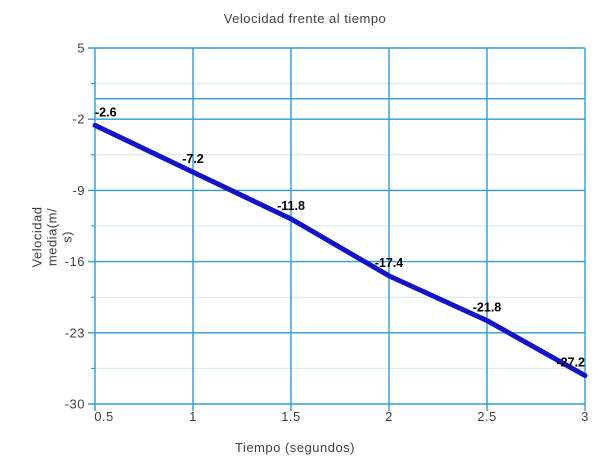 Image resolution: width=600 pixels, height=463 pixels. Describe the element at coordinates (104, 416) in the screenshot. I see `x-tick-label: 0.5` at that location.